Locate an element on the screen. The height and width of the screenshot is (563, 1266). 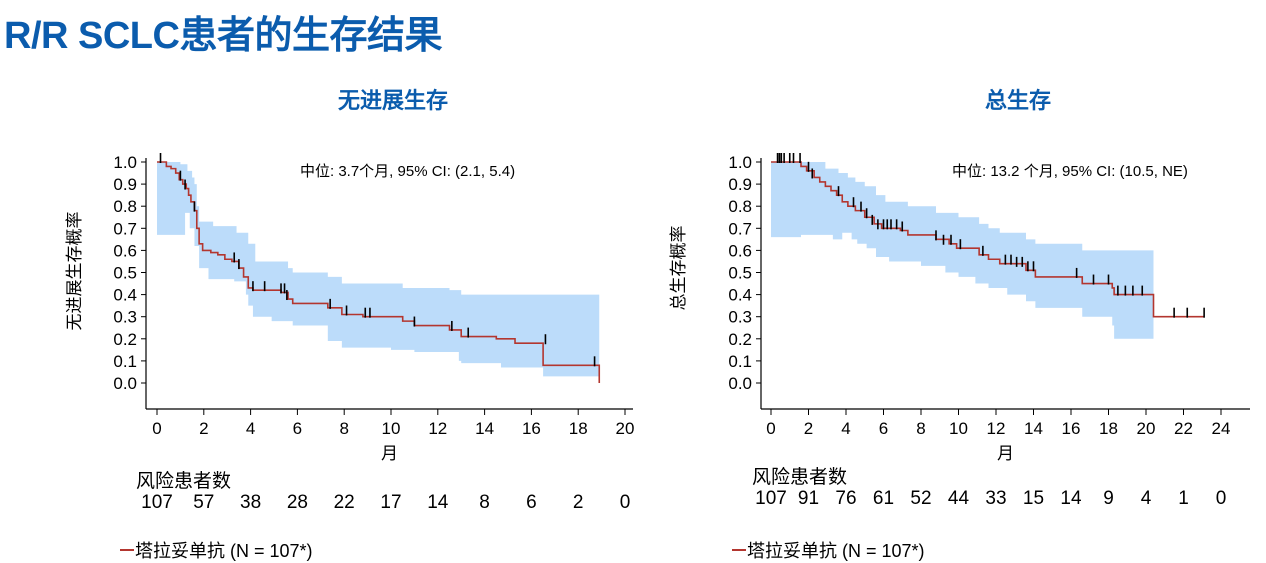
pfs-legend: 塔拉妥单抗 (N = 107*) is located at coordinates (216, 550).